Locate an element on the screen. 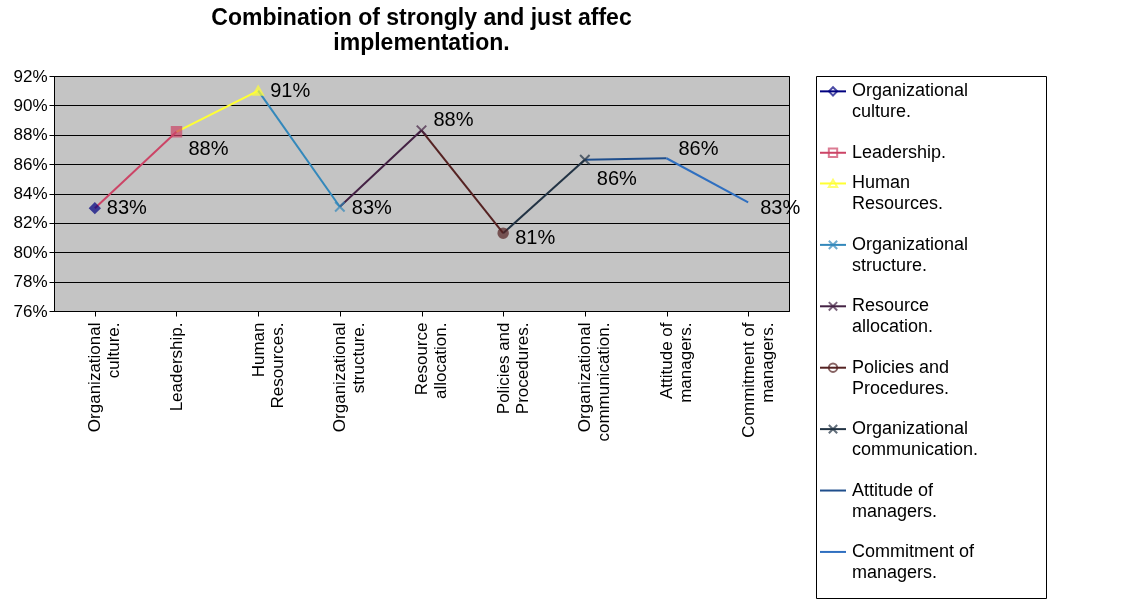  y-tick-label: 82% is located at coordinates (30, 223).